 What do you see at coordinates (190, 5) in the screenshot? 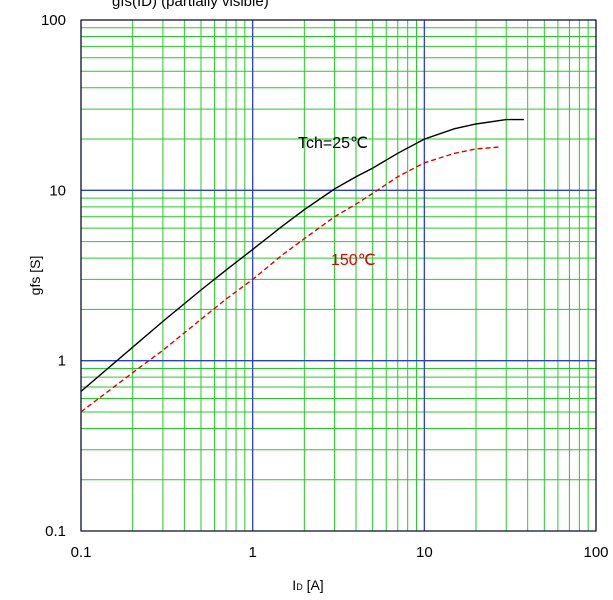
I see `chart-title: gfs(ID) (partially visible)` at bounding box center [190, 5].